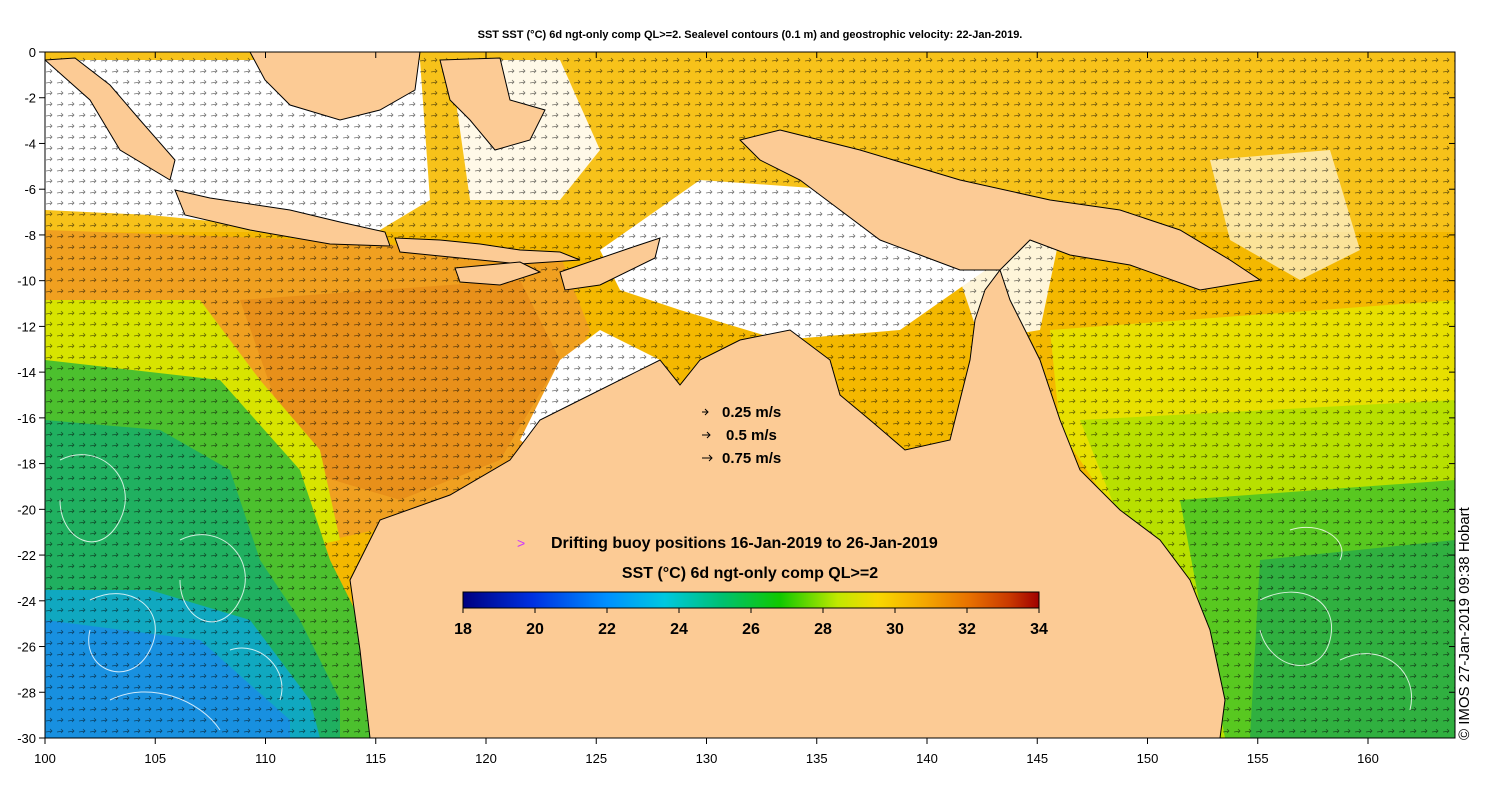 The width and height of the screenshot is (1500, 790). I want to click on y-tick-label: -4, so click(30, 143).